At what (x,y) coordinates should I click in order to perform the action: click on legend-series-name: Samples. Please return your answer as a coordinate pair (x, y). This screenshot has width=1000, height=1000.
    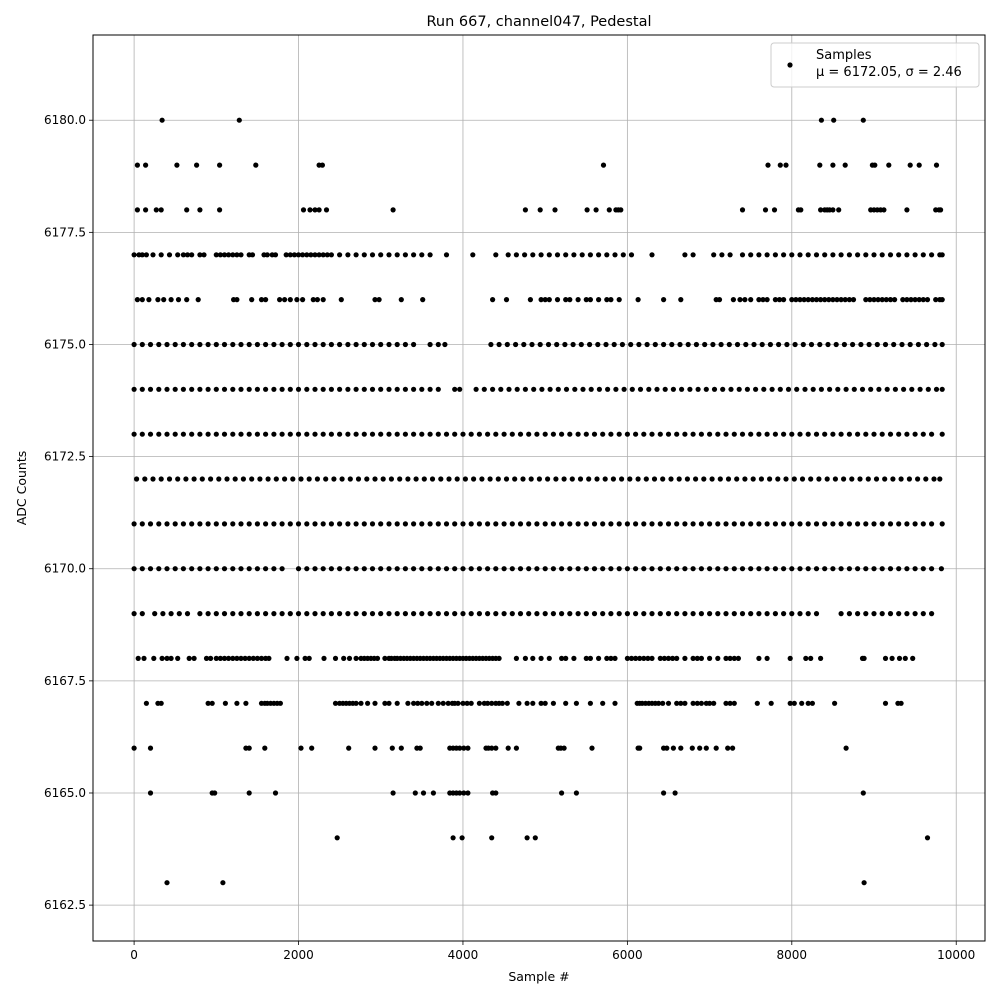
    Looking at the image, I should click on (844, 55).